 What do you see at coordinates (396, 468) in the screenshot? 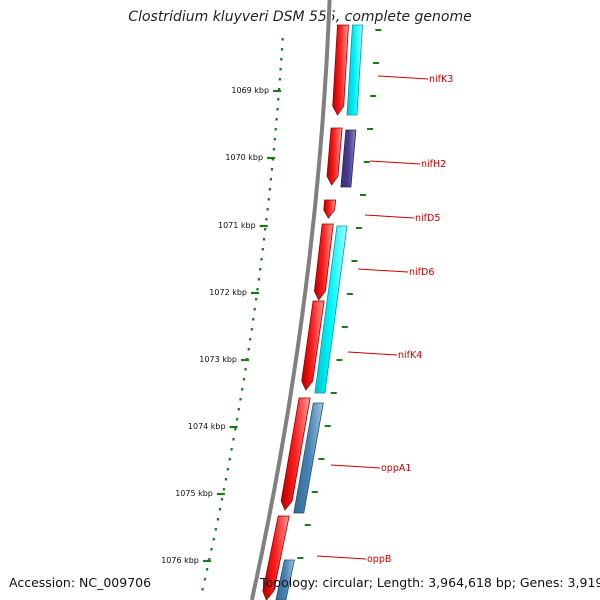
I see `gene-label-oppa1: oppA1` at bounding box center [396, 468].